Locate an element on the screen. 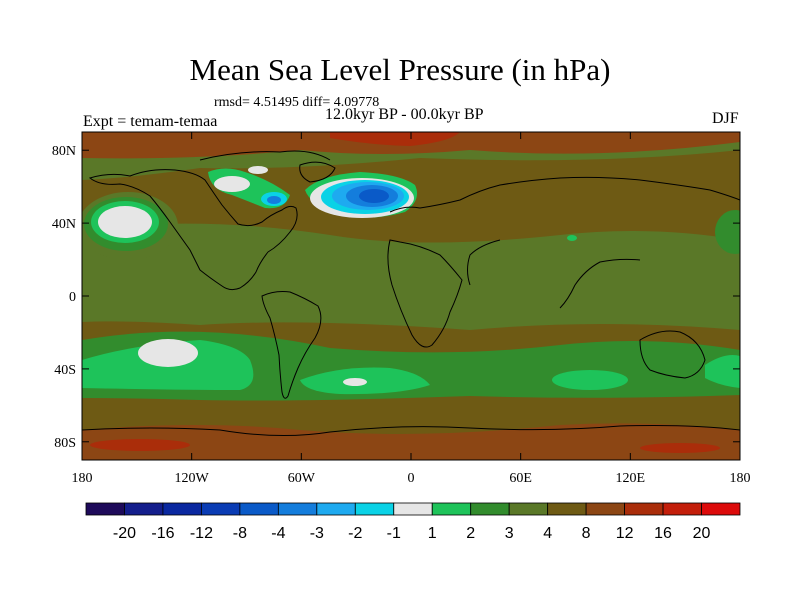  stats-text: rmsd= 4.51495 diff= 4.09778 is located at coordinates (297, 102).